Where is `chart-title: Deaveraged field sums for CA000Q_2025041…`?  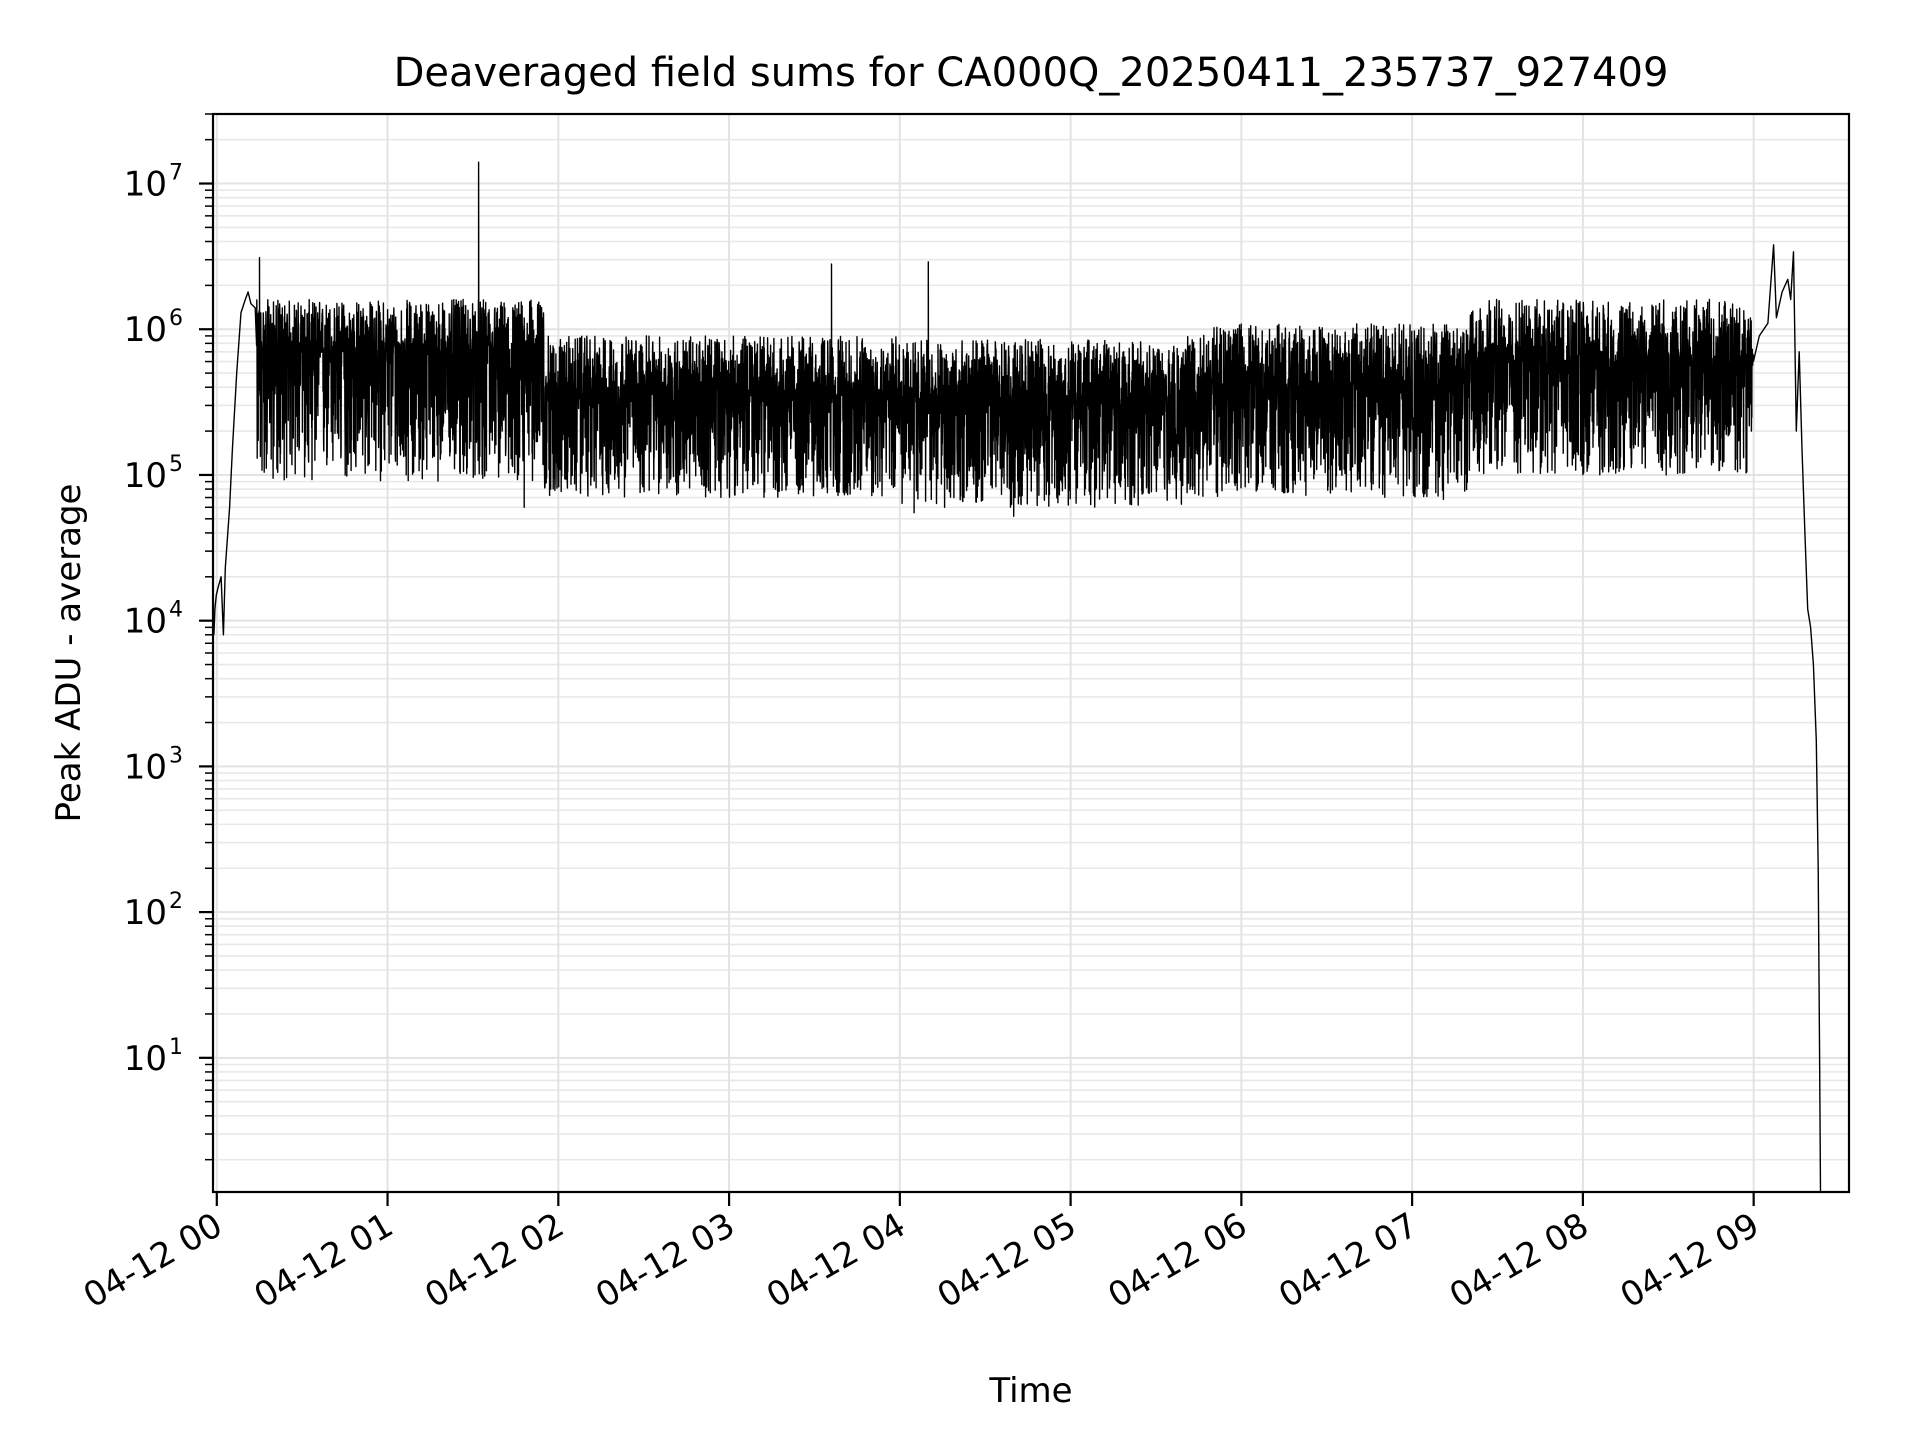 chart-title: Deaveraged field sums for CA000Q_2025041… is located at coordinates (1031, 73).